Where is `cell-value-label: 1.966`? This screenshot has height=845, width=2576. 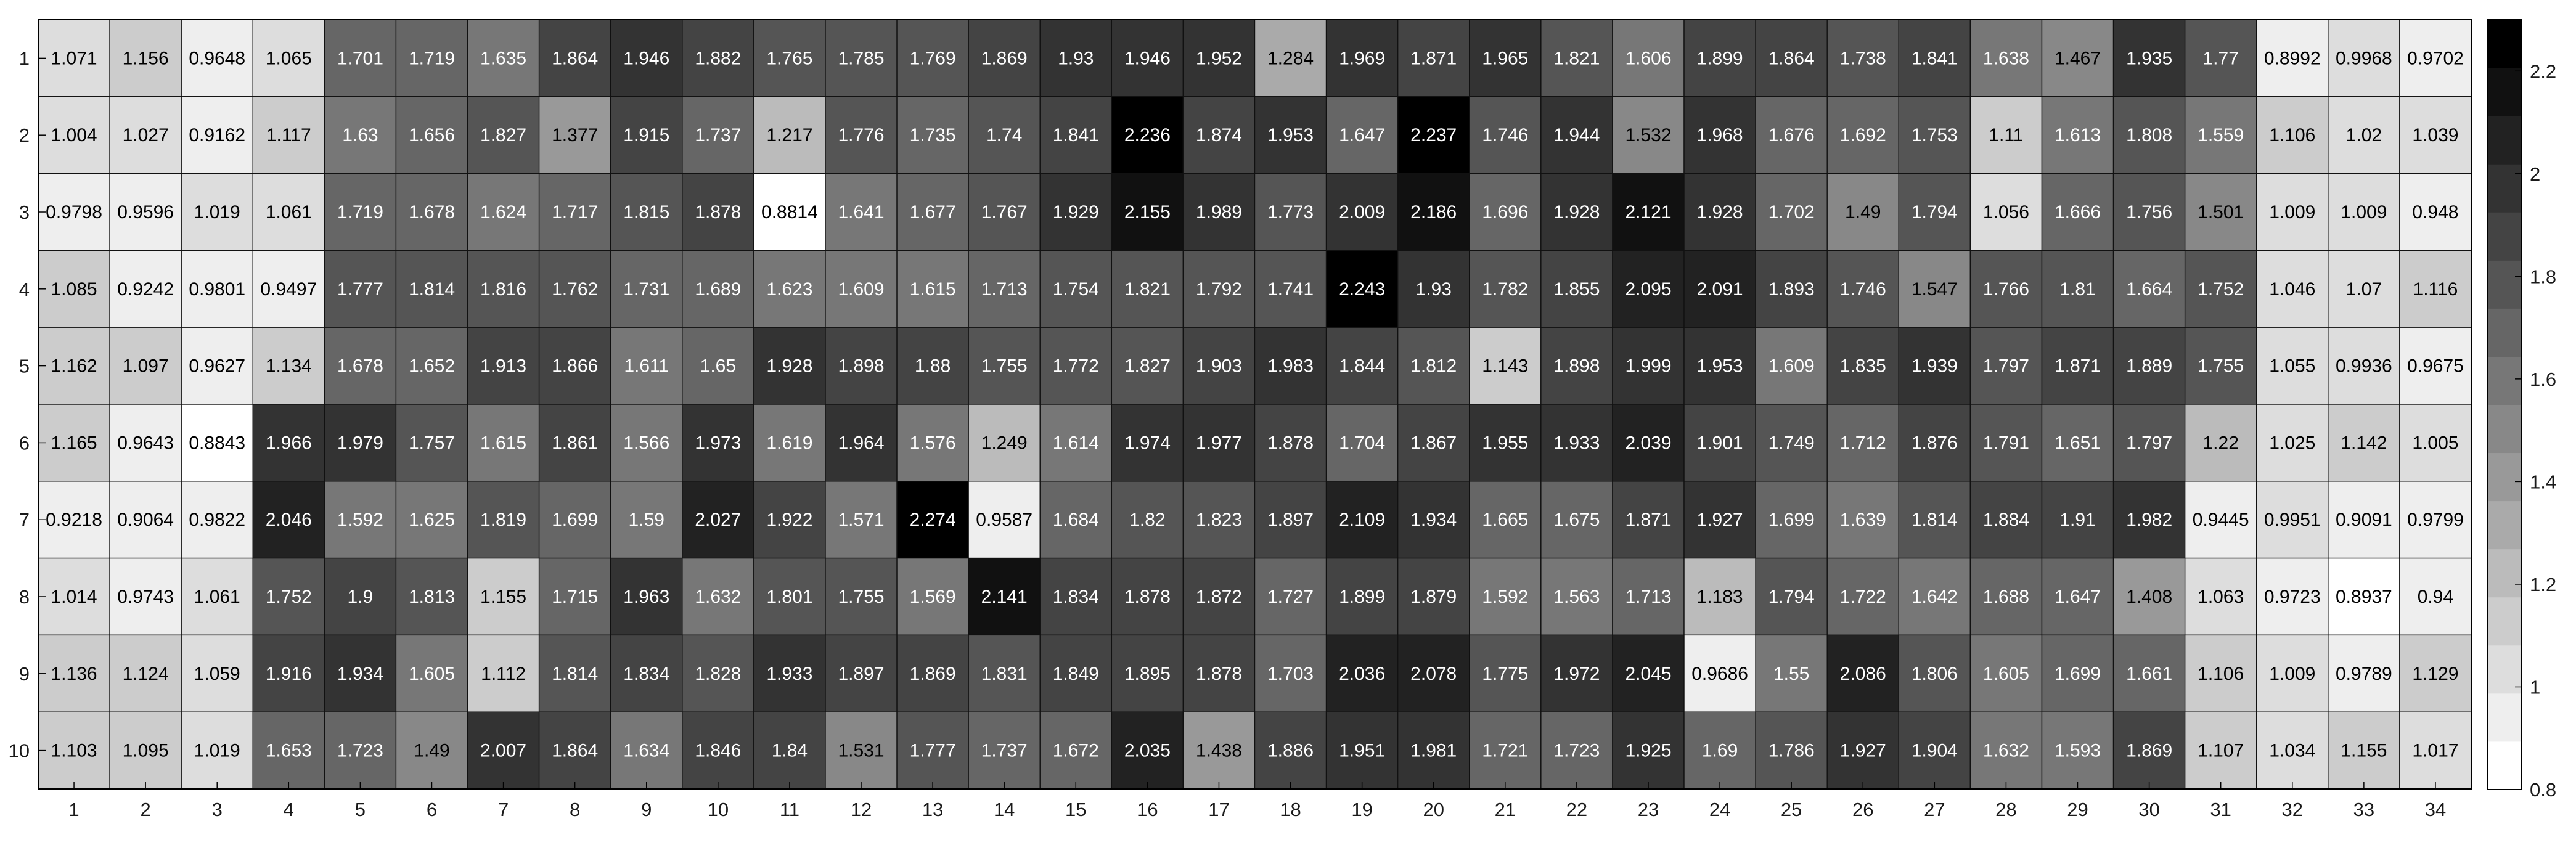
cell-value-label: 1.966 is located at coordinates (289, 443).